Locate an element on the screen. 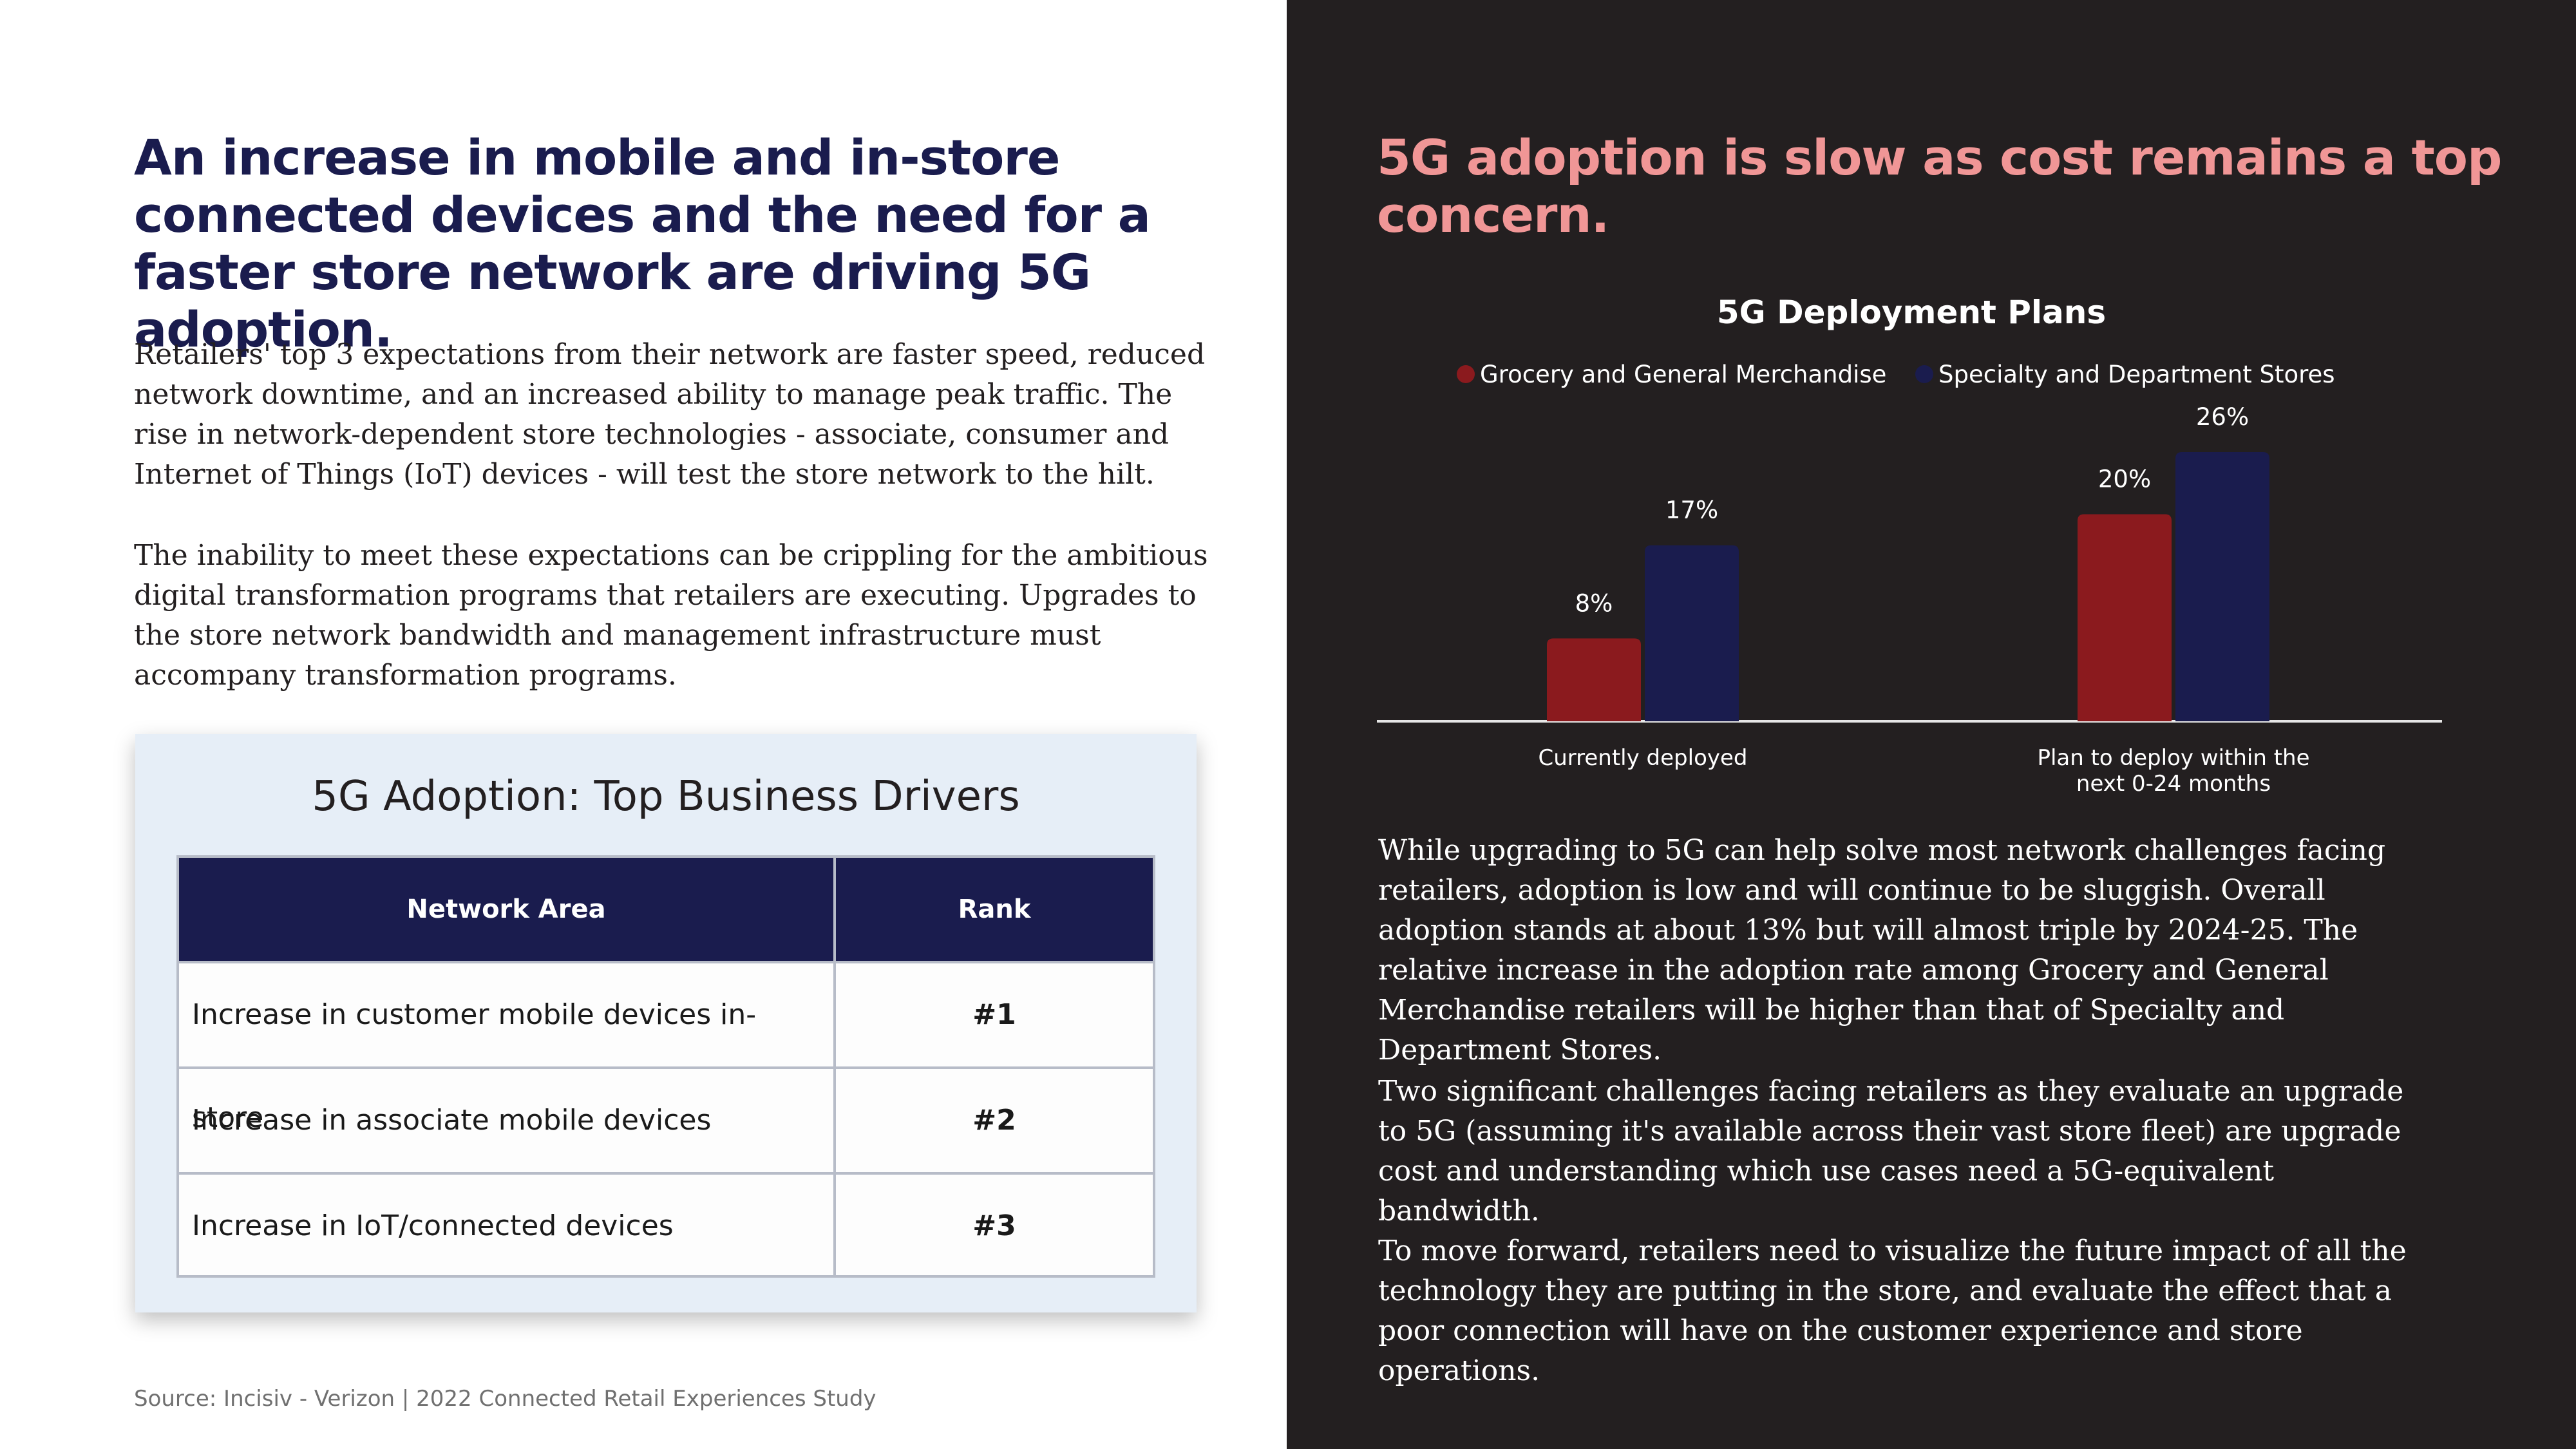  table-header-row: Network Area Rank is located at coordinates (666, 910).